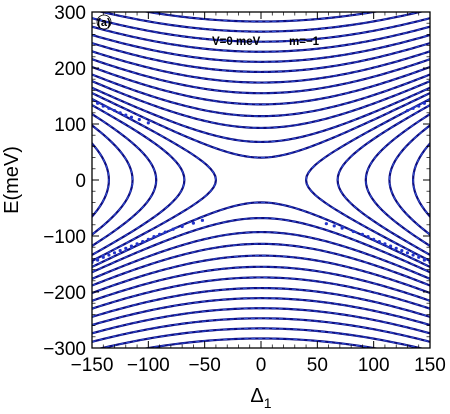 Image resolution: width=450 pixels, height=414 pixels. What do you see at coordinates (70, 69) in the screenshot?
I see `y-tick-label-5: 200` at bounding box center [70, 69].